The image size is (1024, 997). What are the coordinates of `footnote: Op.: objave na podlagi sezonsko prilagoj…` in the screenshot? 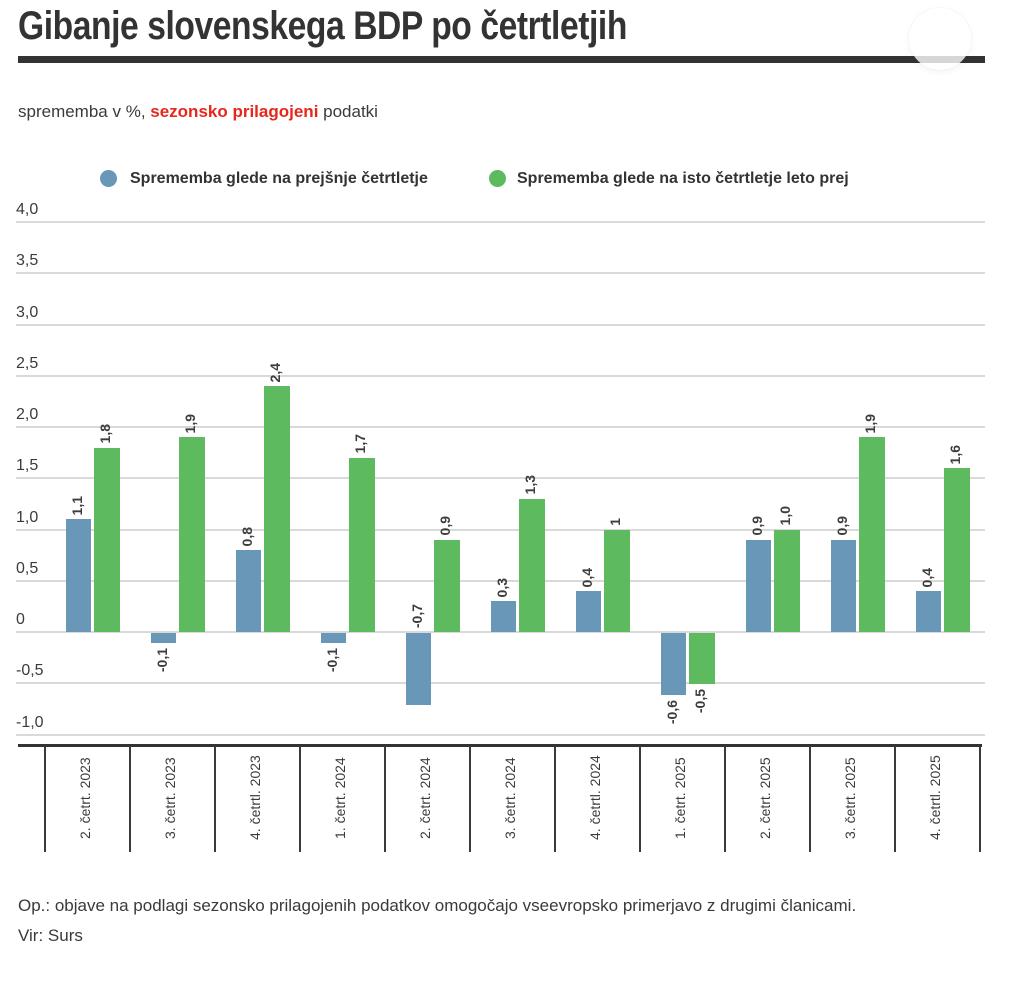 It's located at (437, 905).